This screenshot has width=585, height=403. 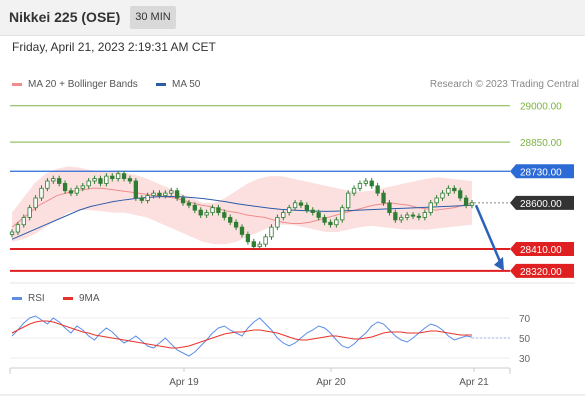 I want to click on legend-ma50: MA 50, so click(x=178, y=84).